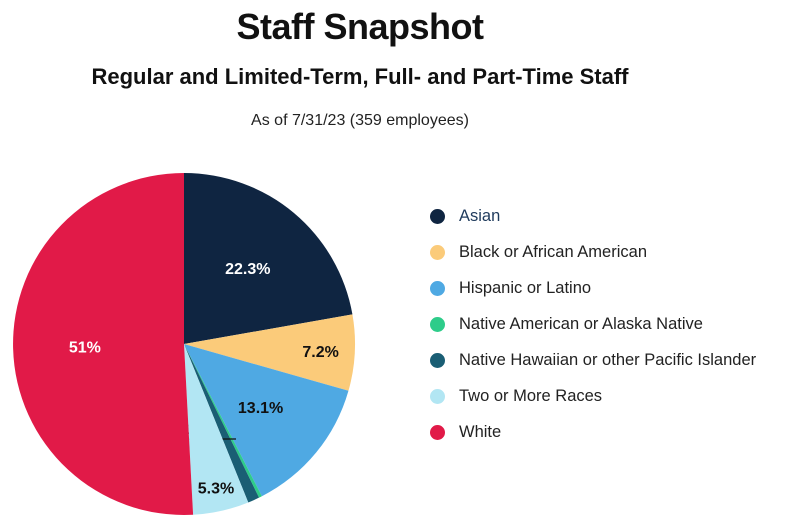 The width and height of the screenshot is (800, 527). Describe the element at coordinates (216, 489) in the screenshot. I see `data-label-two-or-more-races: 5.3%` at that location.